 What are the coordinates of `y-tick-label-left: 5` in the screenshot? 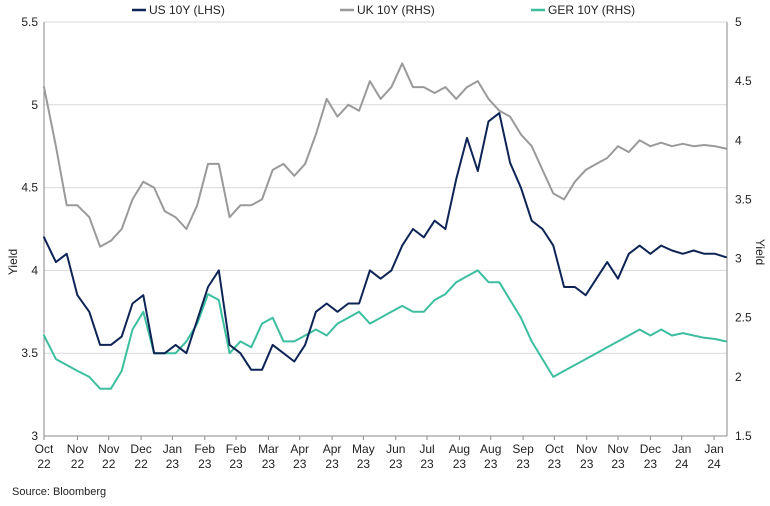 It's located at (34, 105).